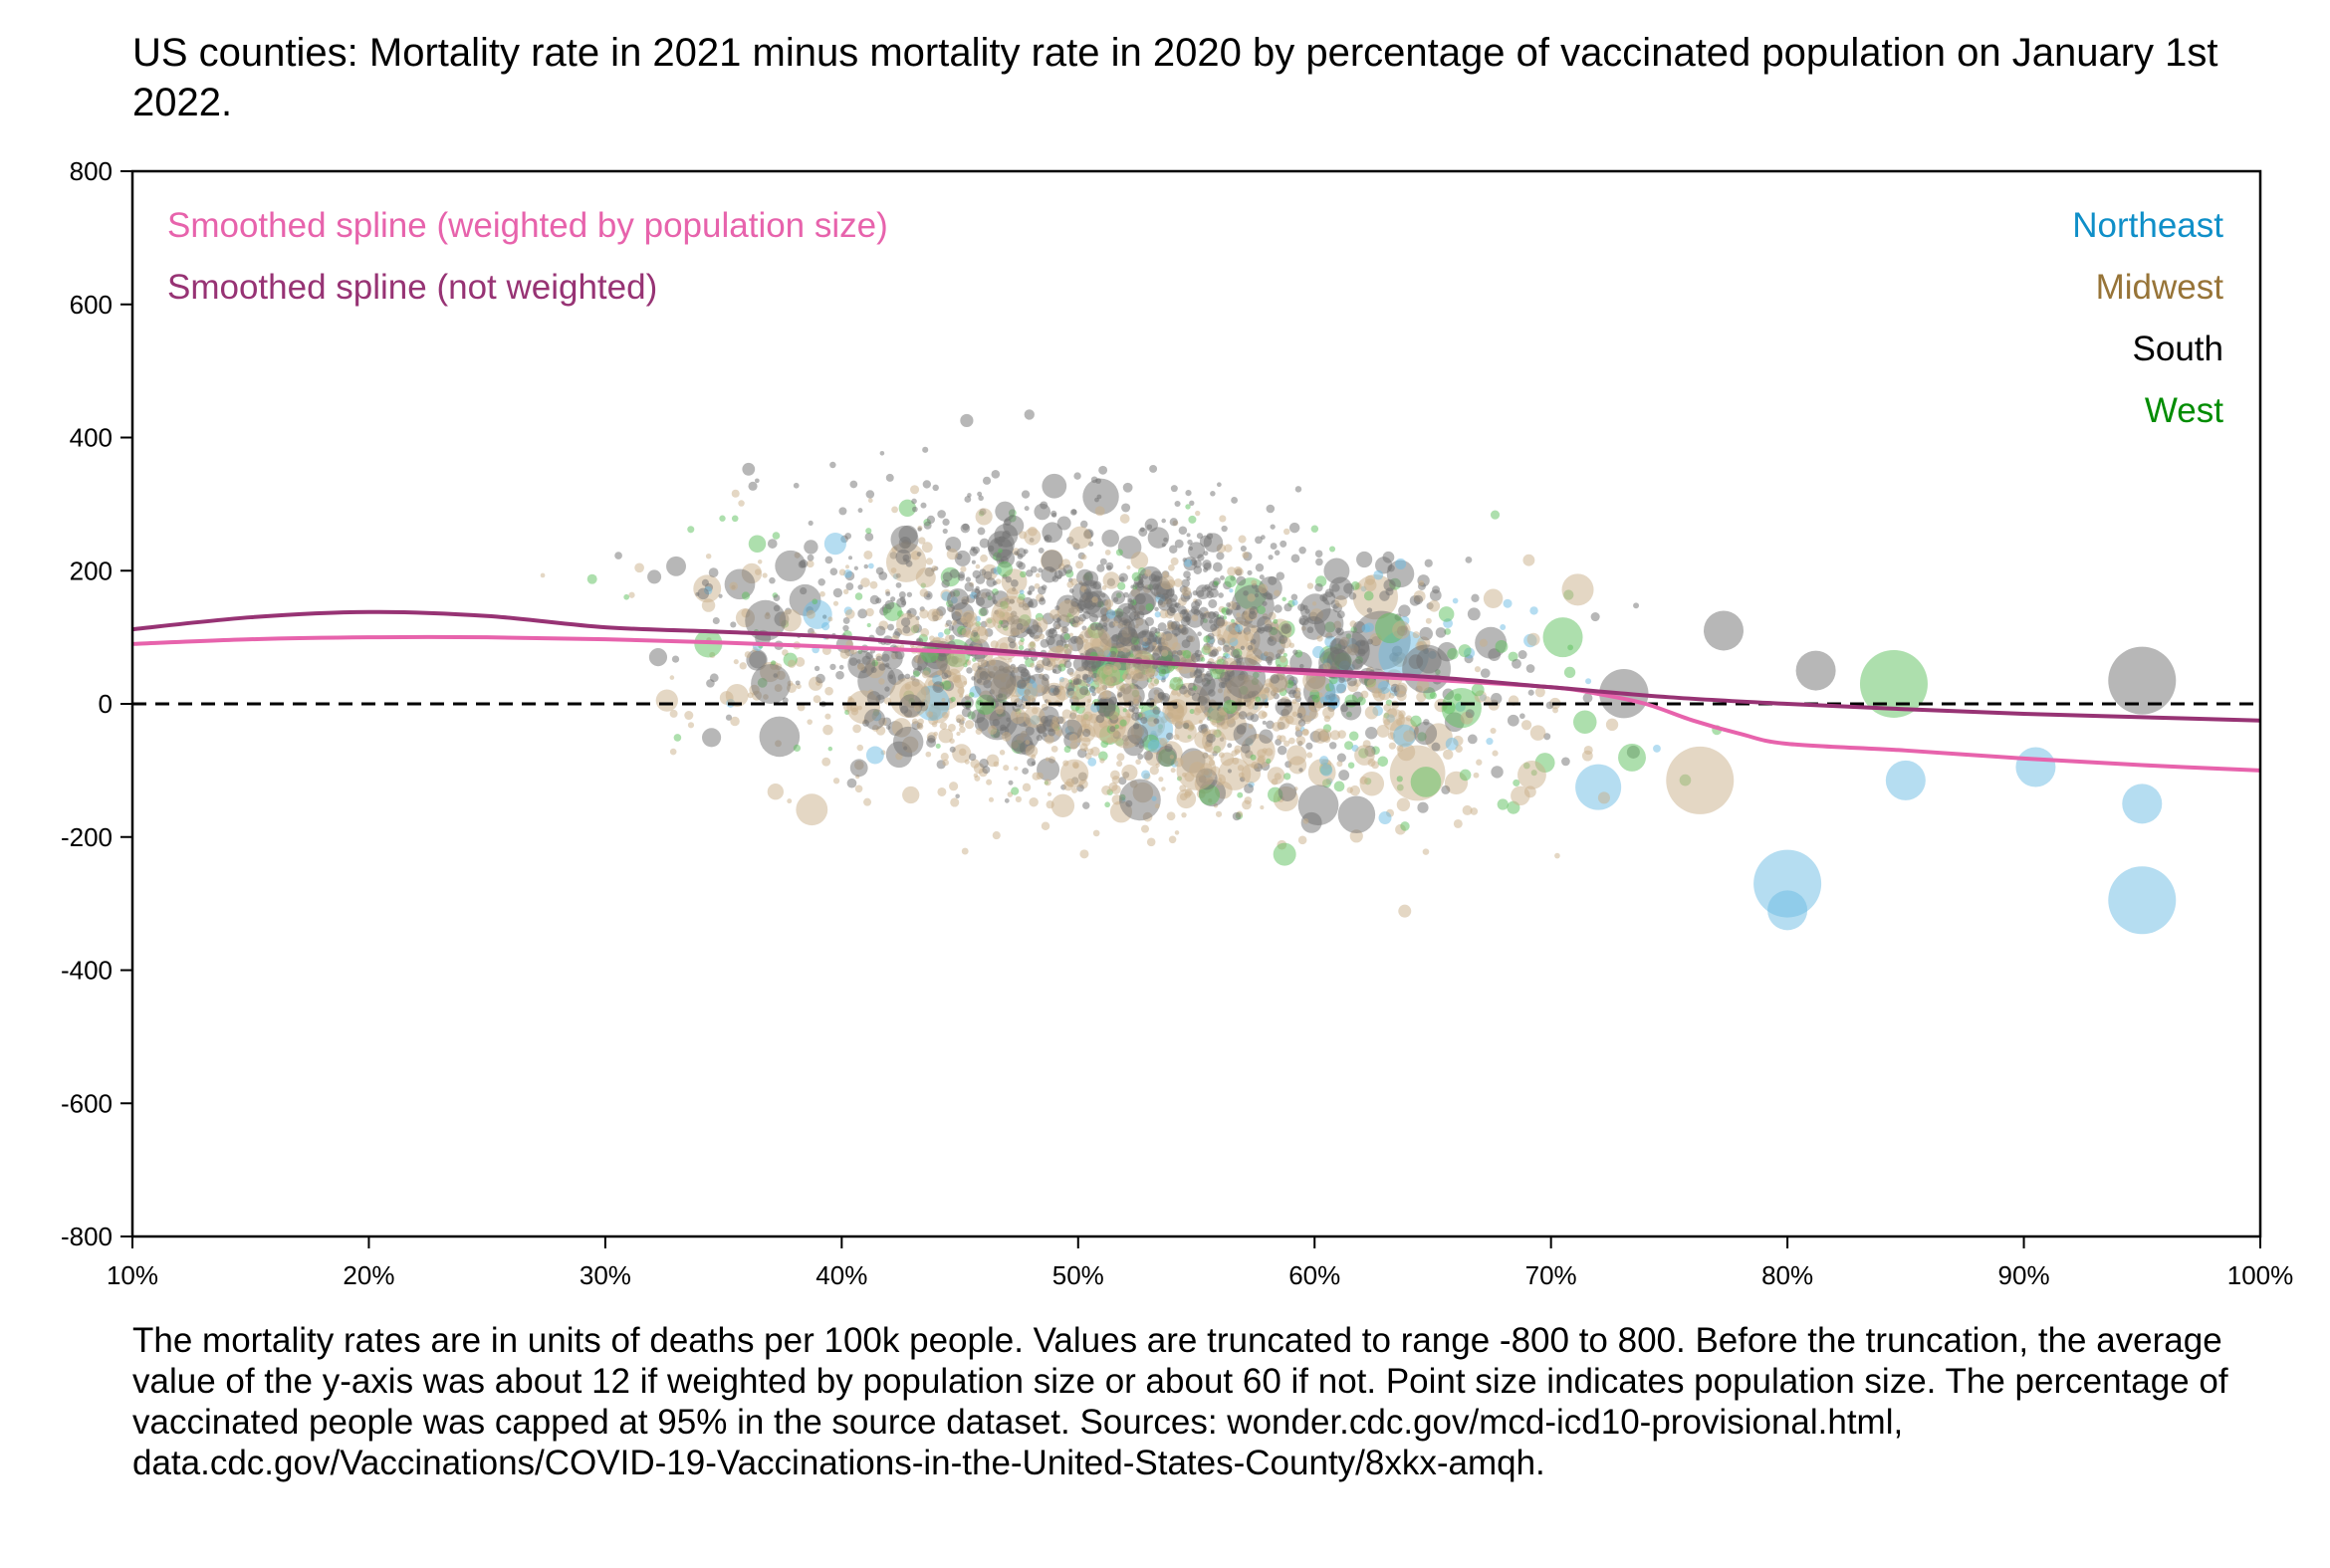  I want to click on x-tick-label: 10%, so click(133, 1275).